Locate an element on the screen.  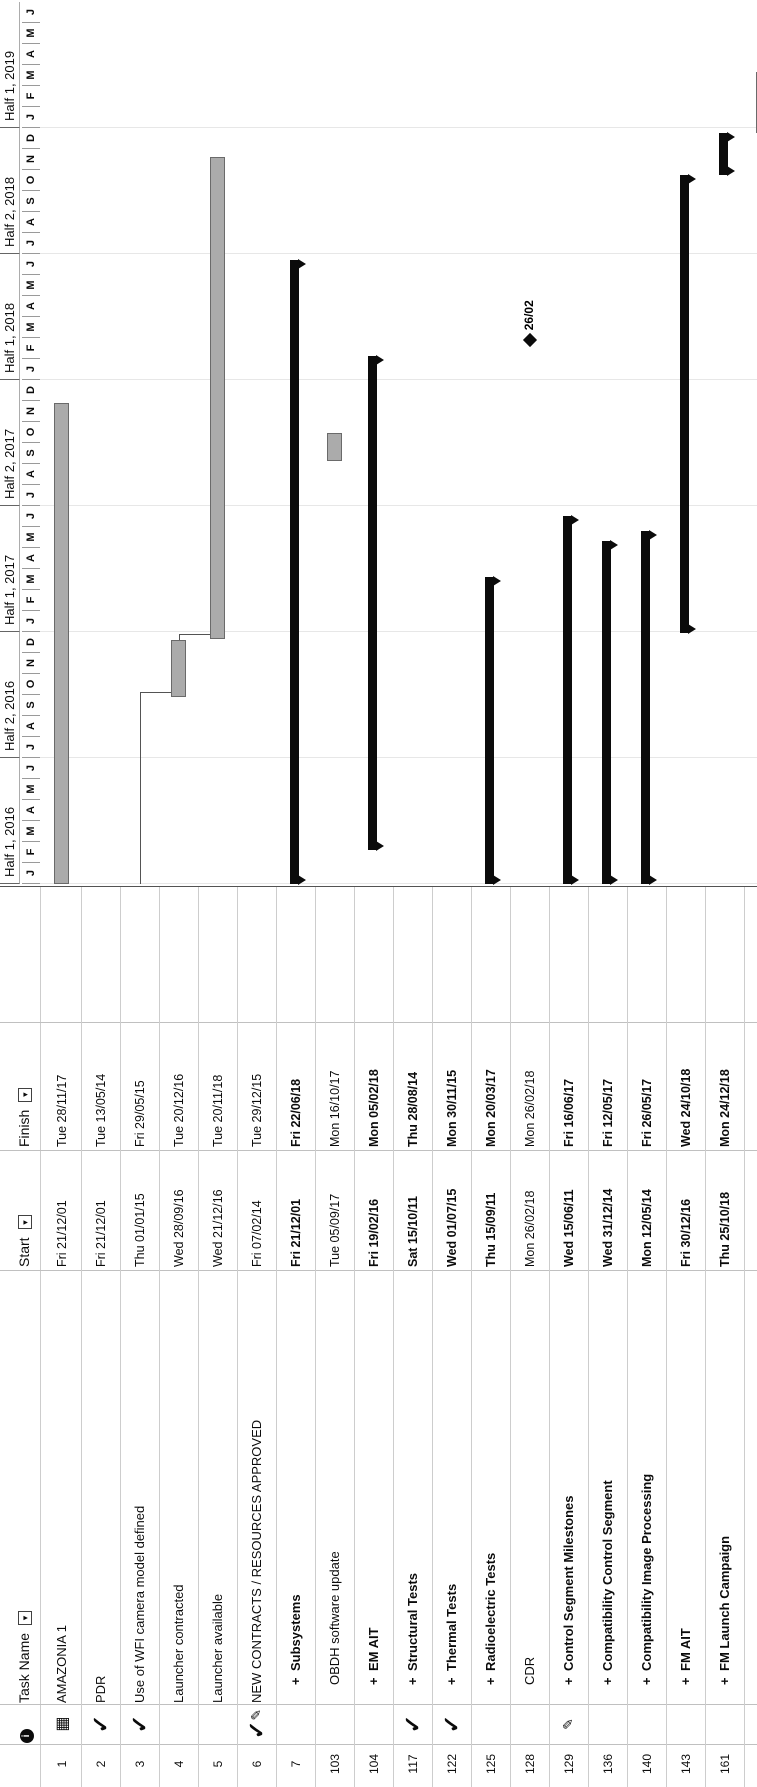
finish-date: Tue 28/11/17 is located at coordinates (61, 1110).